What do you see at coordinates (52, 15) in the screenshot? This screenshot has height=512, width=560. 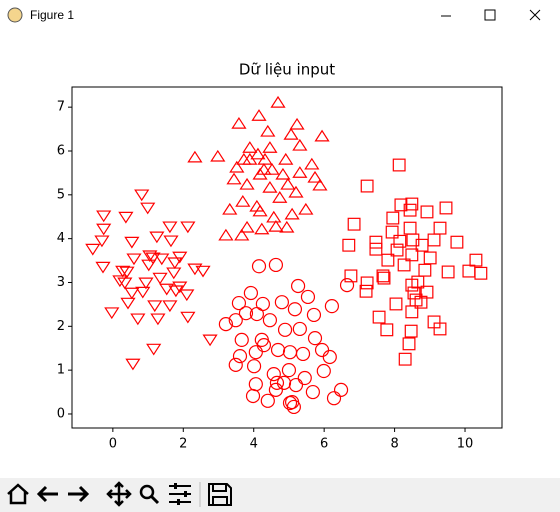 I see `window-title: Figure 1` at bounding box center [52, 15].